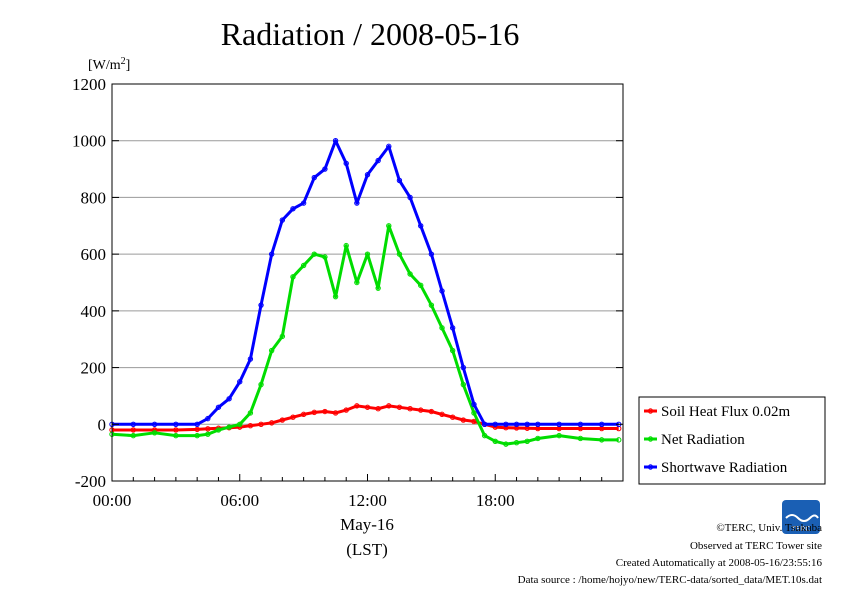 This screenshot has width=842, height=595. I want to click on chart-title: Radiation / 2008-05-16, so click(370, 34).